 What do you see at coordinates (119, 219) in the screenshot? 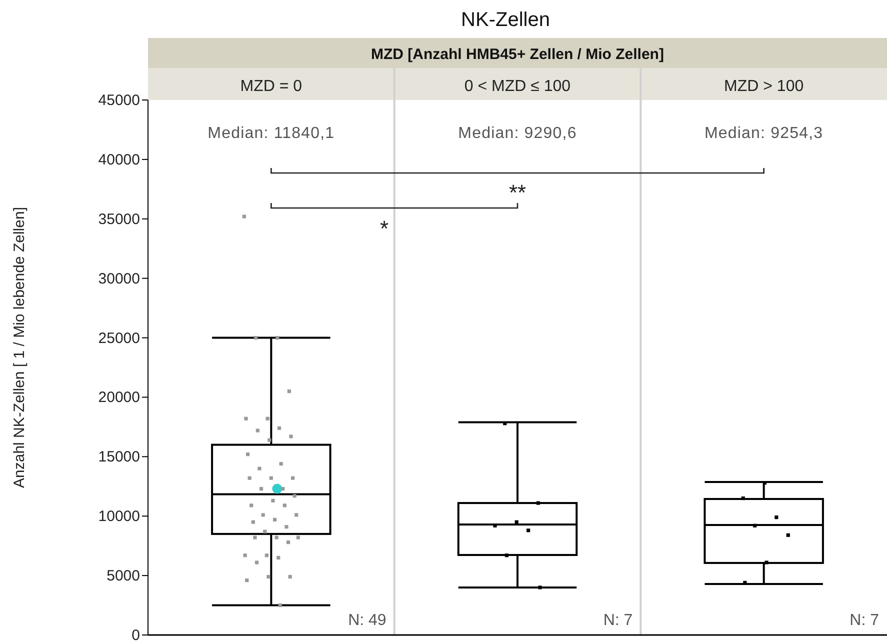
I see `y-tick-label: 35000` at bounding box center [119, 219].